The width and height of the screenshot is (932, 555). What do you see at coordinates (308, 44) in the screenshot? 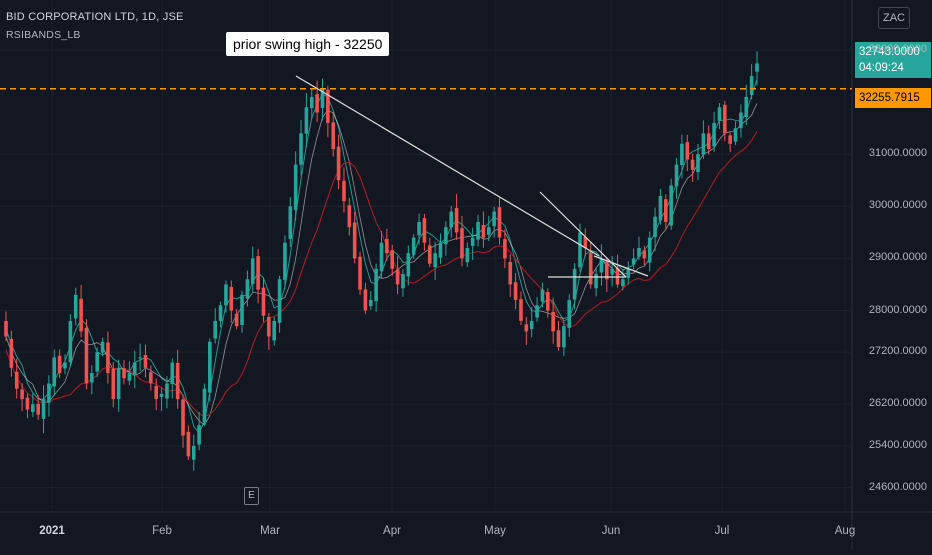
I see `swing-high-annotation: prior swing high - 32250` at bounding box center [308, 44].